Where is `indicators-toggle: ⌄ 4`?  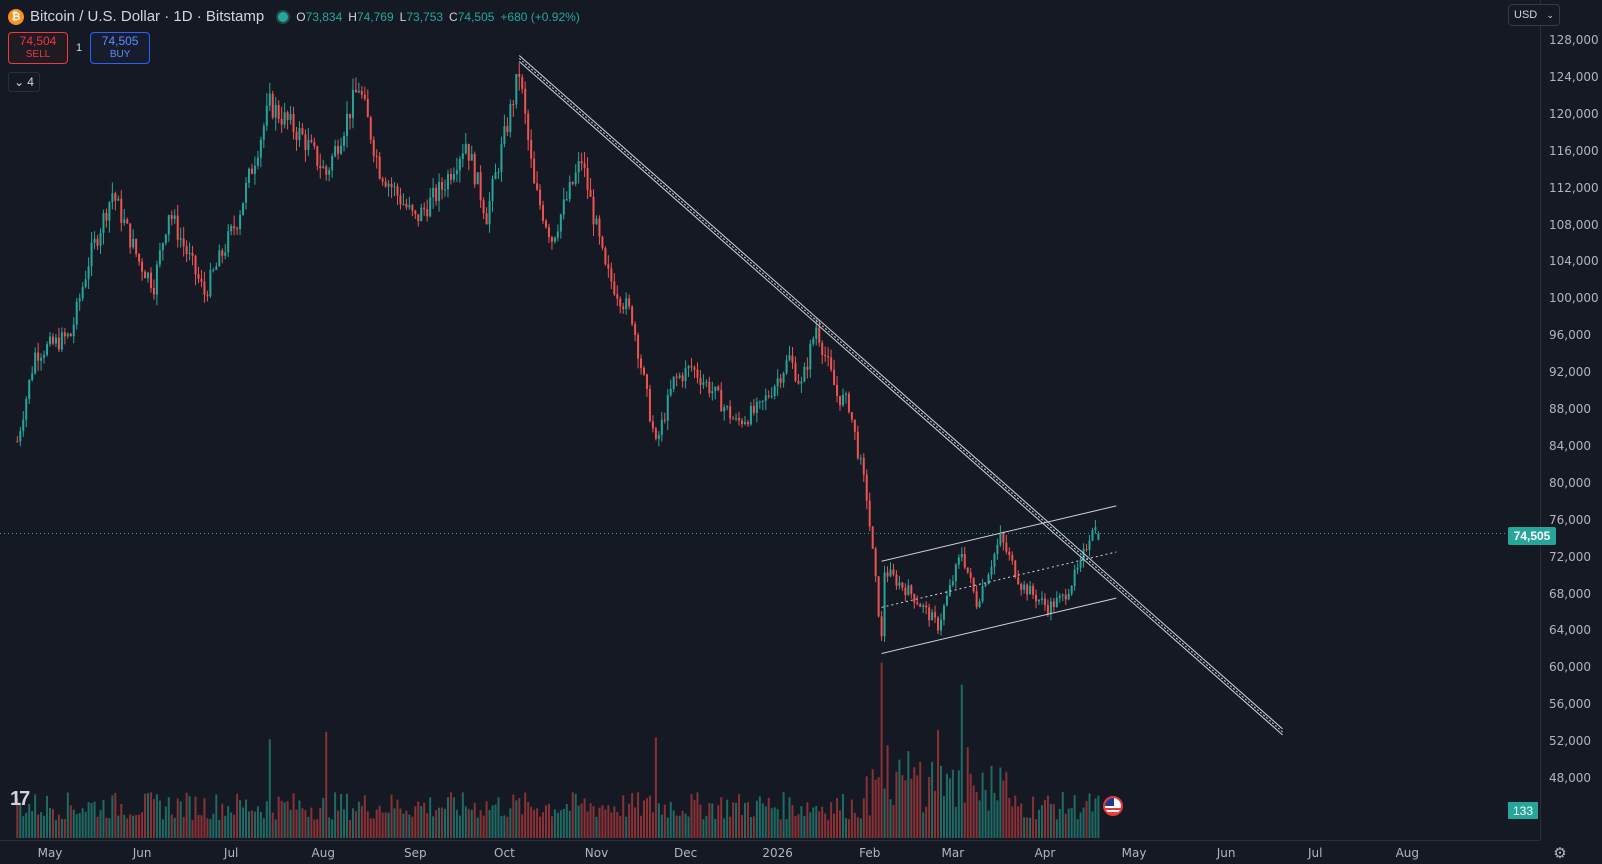
indicators-toggle: ⌄ 4 is located at coordinates (24, 82).